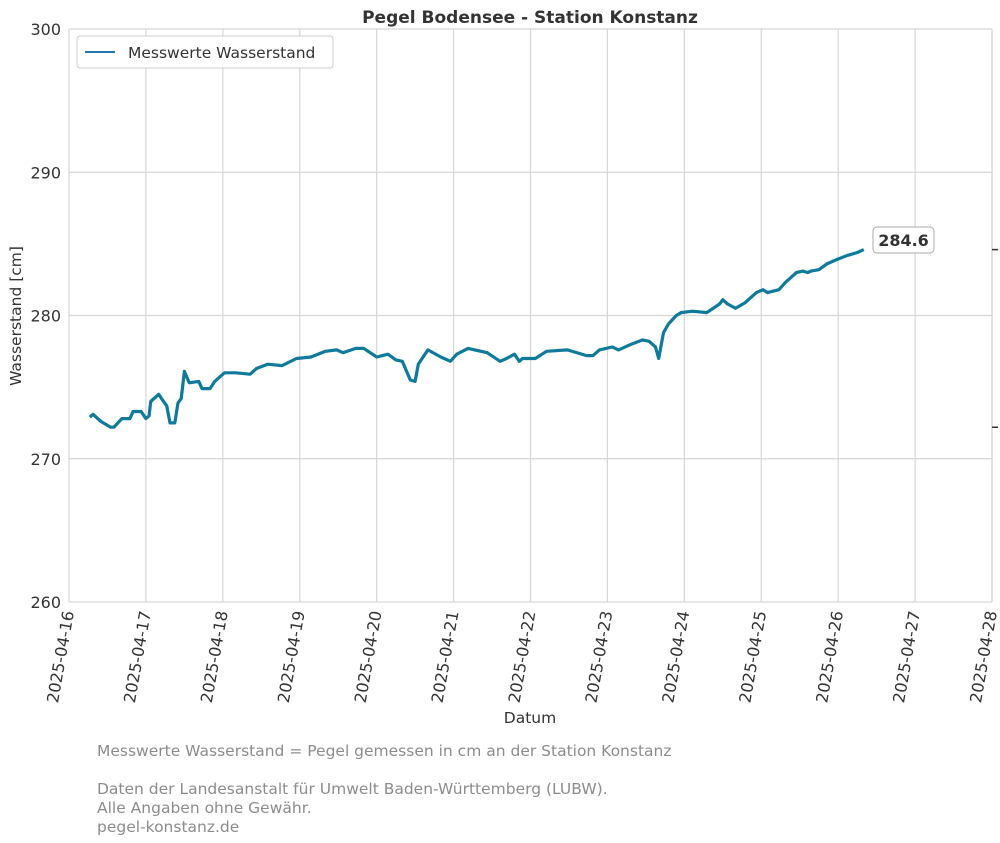 The width and height of the screenshot is (1000, 843). Describe the element at coordinates (598, 656) in the screenshot. I see `x-tick-label: 2025-04-23` at that location.